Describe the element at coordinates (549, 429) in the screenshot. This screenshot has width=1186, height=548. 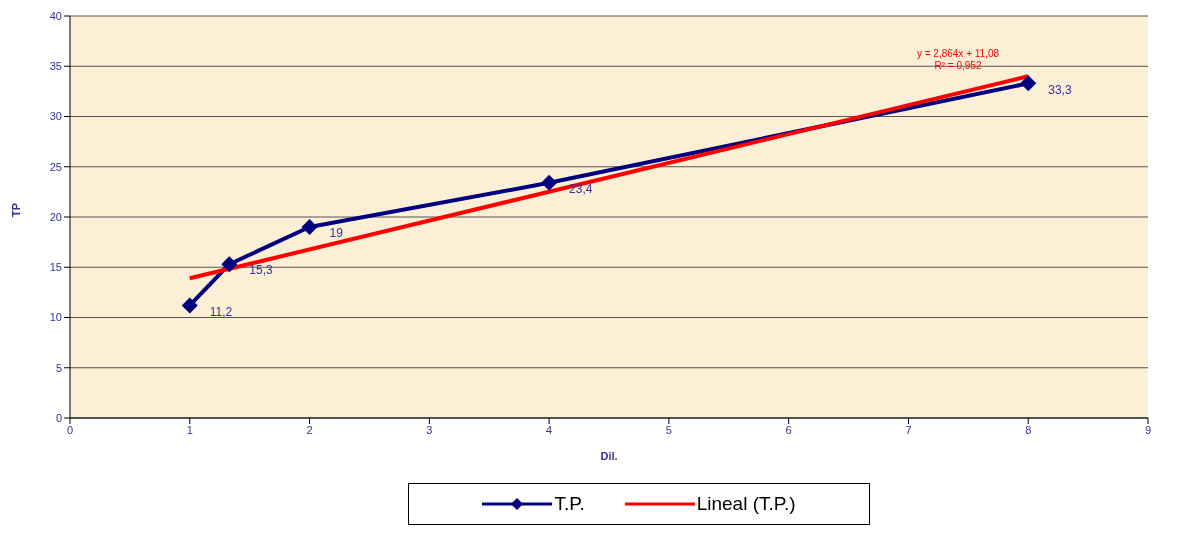
I see `x-tick-label: 4` at that location.